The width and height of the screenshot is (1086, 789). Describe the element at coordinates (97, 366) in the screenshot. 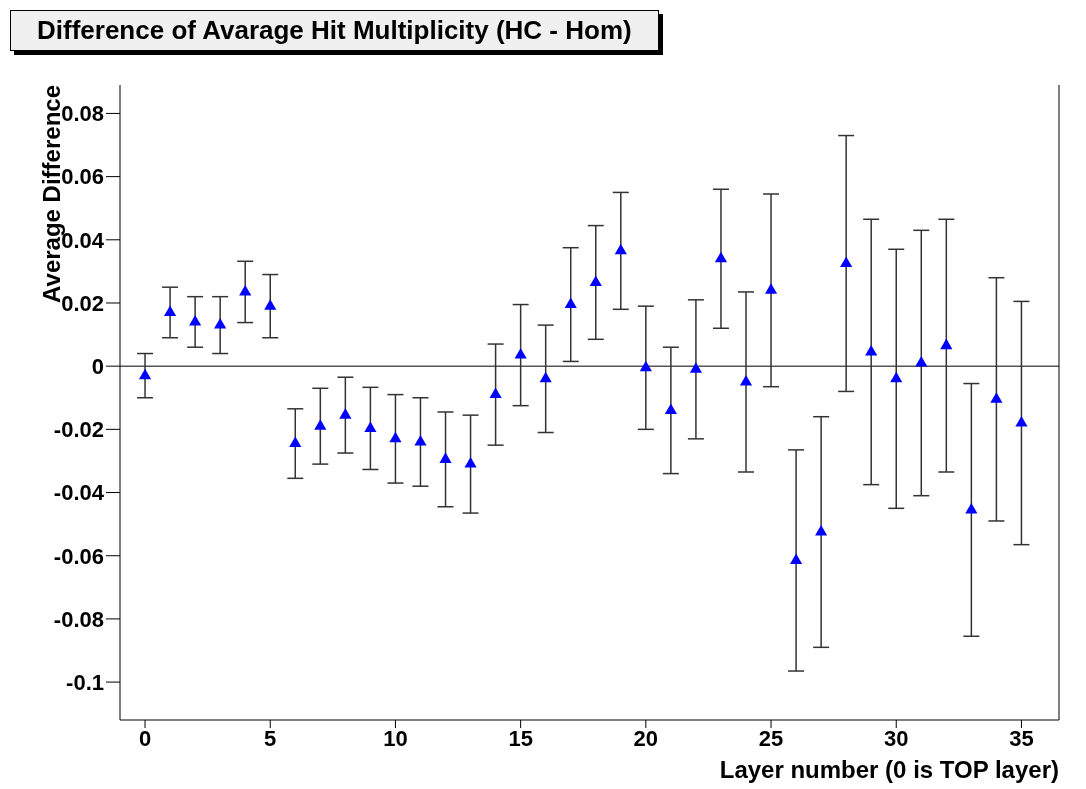

I see `y-tick-label: 0` at that location.